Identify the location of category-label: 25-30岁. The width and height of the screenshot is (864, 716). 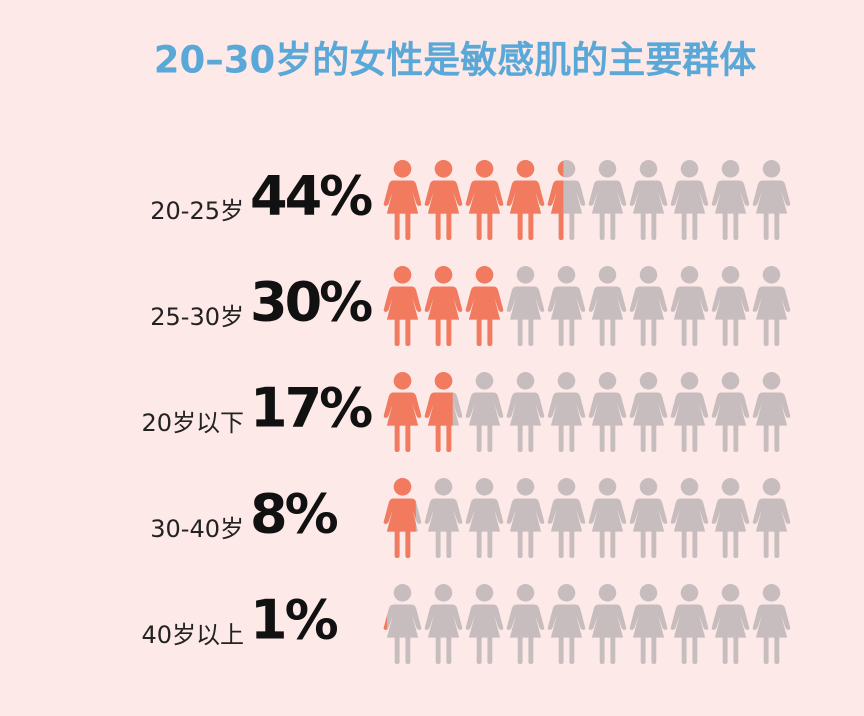
(197, 317).